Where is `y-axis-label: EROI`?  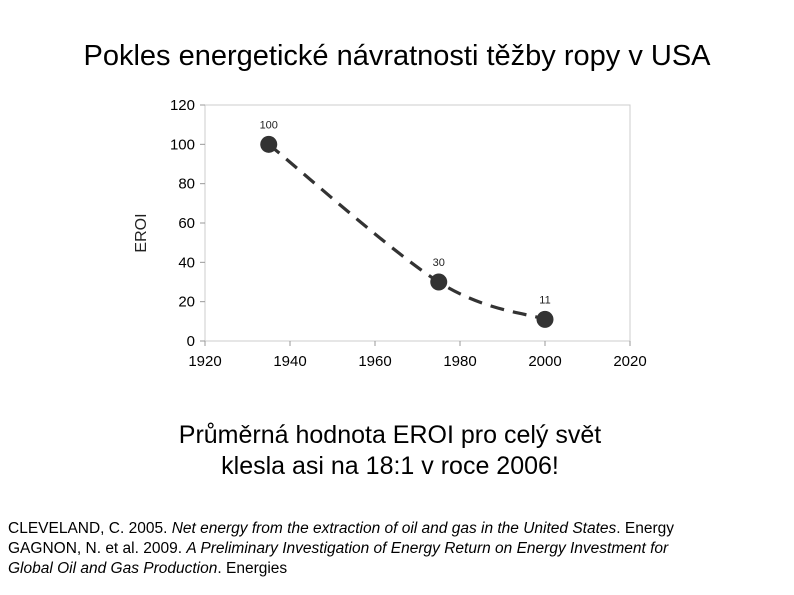
y-axis-label: EROI is located at coordinates (141, 232).